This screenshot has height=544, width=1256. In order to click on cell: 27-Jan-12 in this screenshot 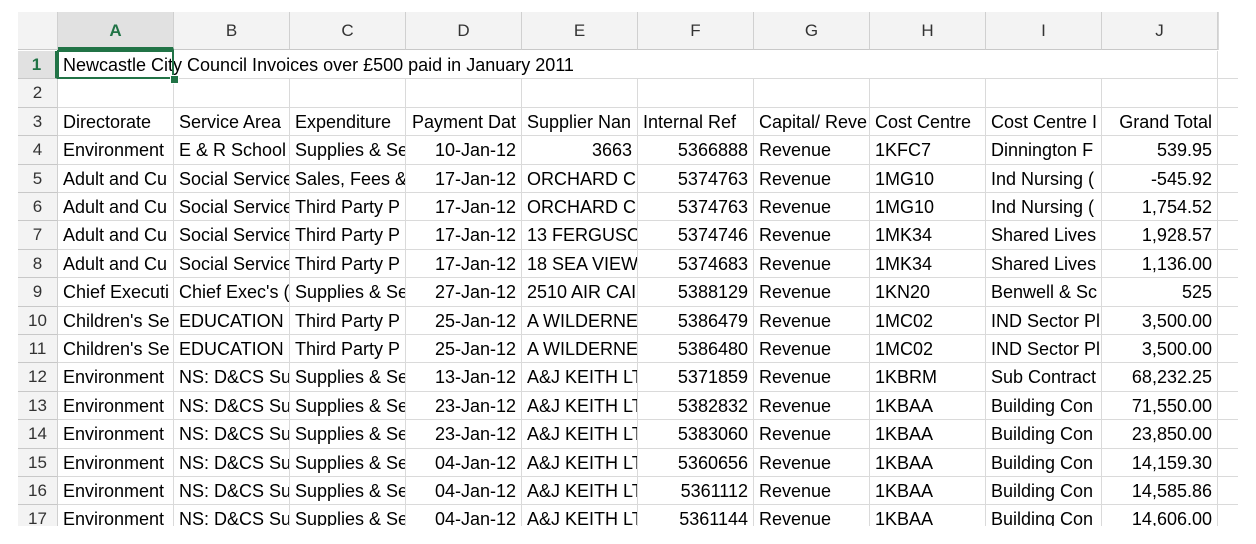, I will do `click(475, 292)`.